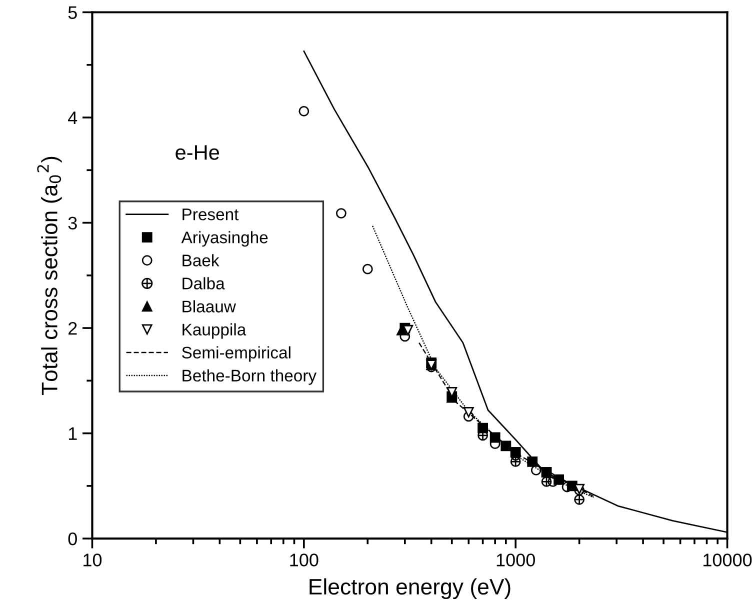 The height and width of the screenshot is (612, 756). I want to click on x-tick-label: 1000, so click(515, 560).